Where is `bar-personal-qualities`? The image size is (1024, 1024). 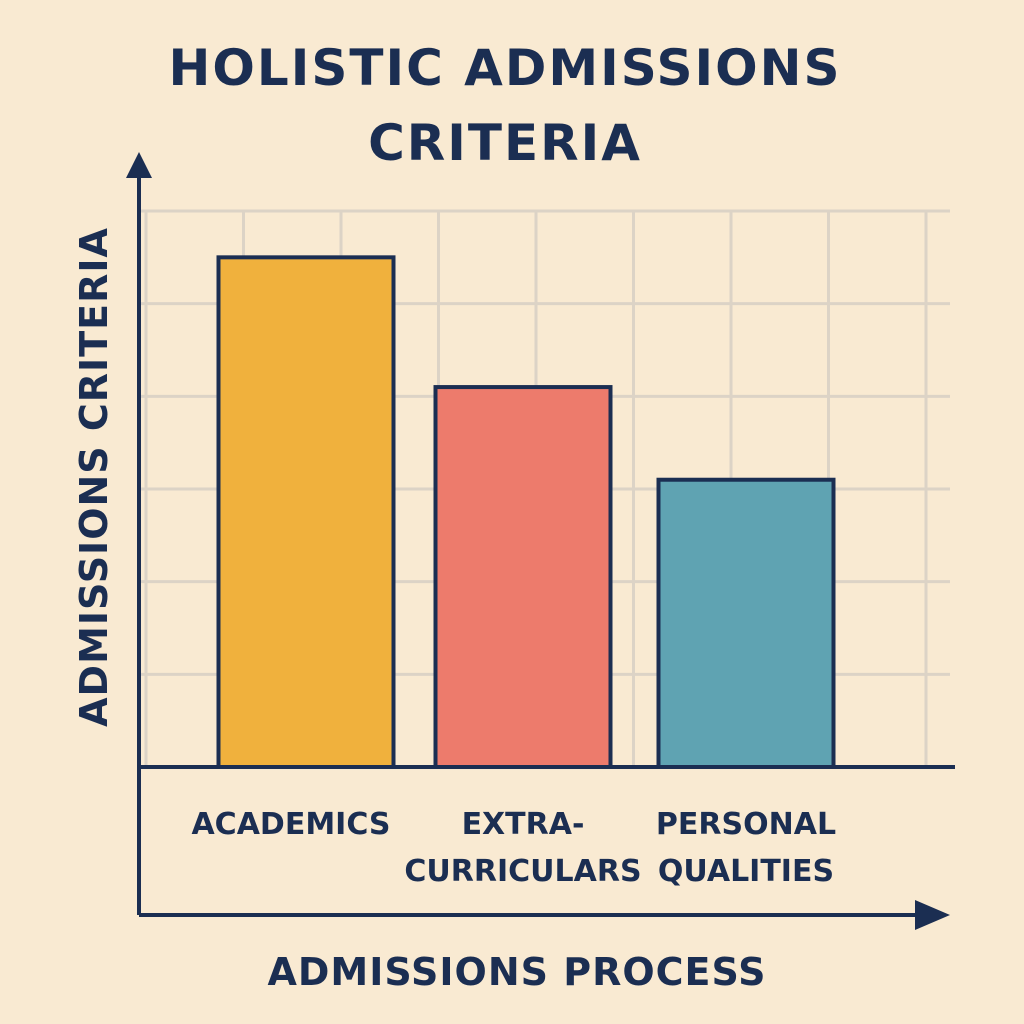 bar-personal-qualities is located at coordinates (746, 623).